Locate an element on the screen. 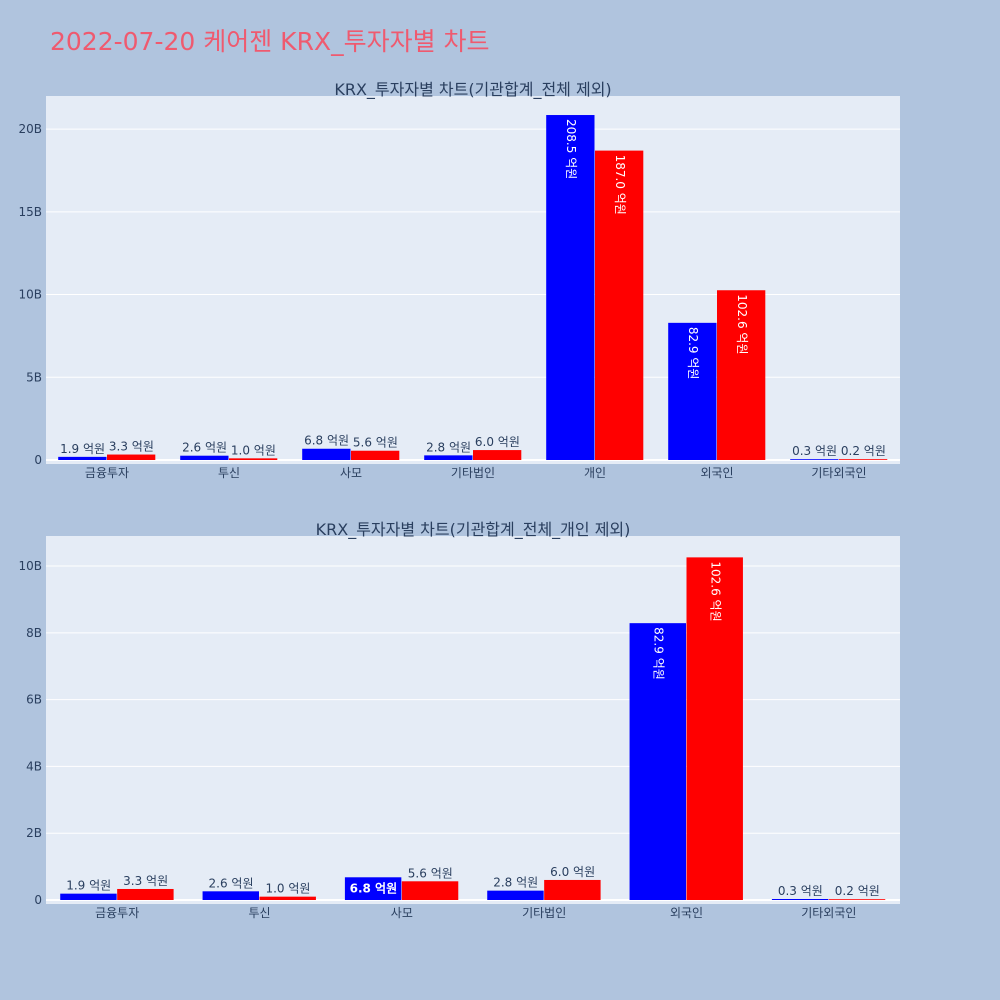  main-title: 2022-07-20 케어젠 KRX_투자자별 차트 is located at coordinates (270, 41).